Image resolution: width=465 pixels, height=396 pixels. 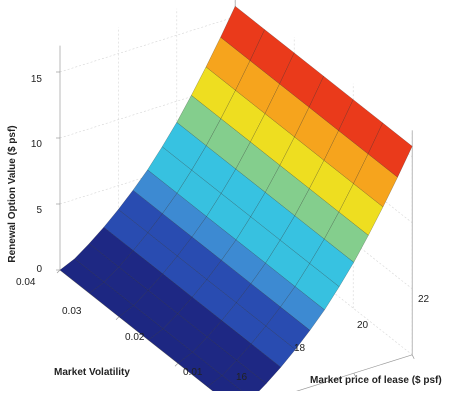 I want to click on y-tick-label: 0.02, so click(x=135, y=337).